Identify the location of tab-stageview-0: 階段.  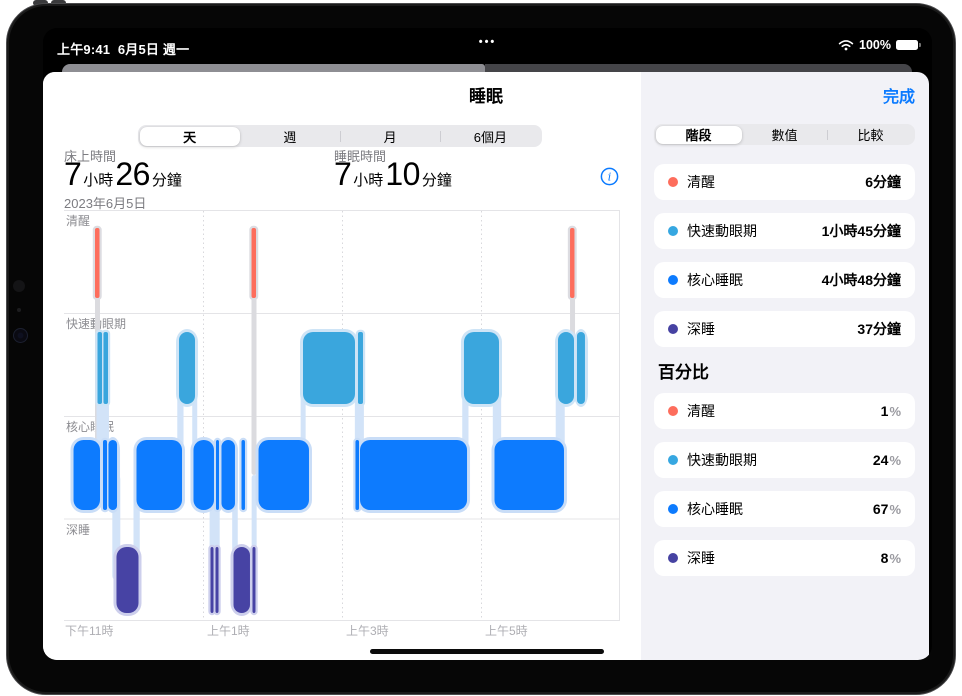
(698, 134).